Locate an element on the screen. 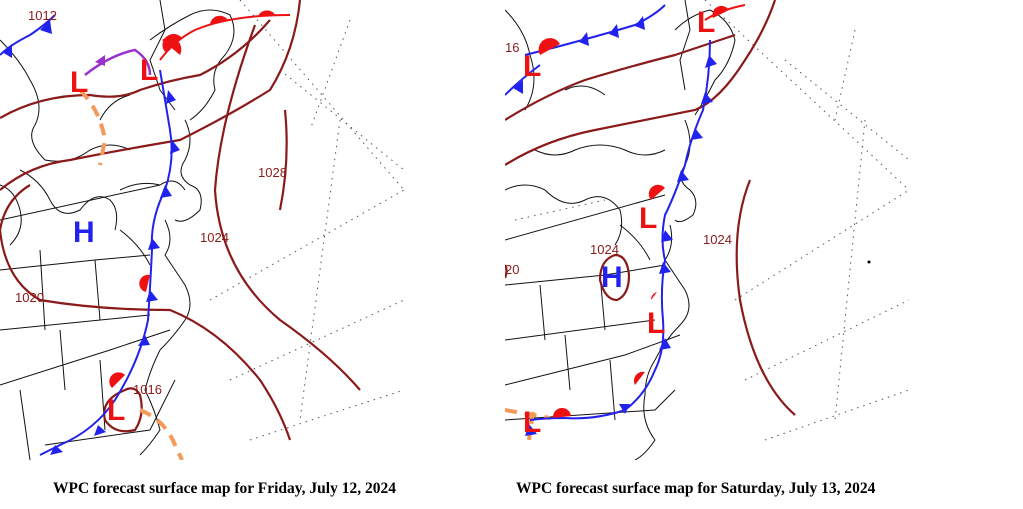 The image size is (1023, 509). map-dot is located at coordinates (869, 262).